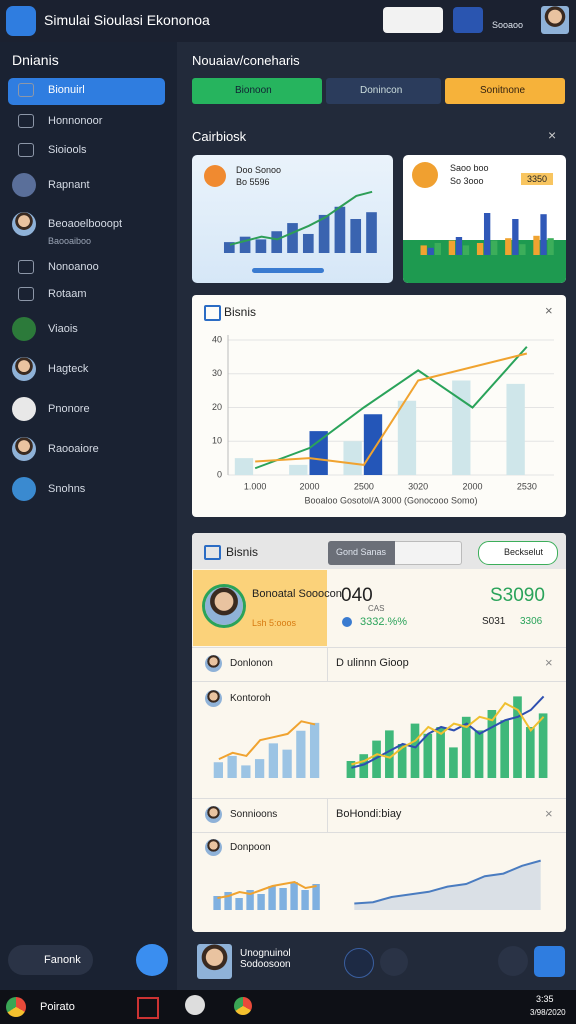 This screenshot has height=1024, width=576. Describe the element at coordinates (69, 409) in the screenshot. I see `nav-item: Pnonore` at that location.